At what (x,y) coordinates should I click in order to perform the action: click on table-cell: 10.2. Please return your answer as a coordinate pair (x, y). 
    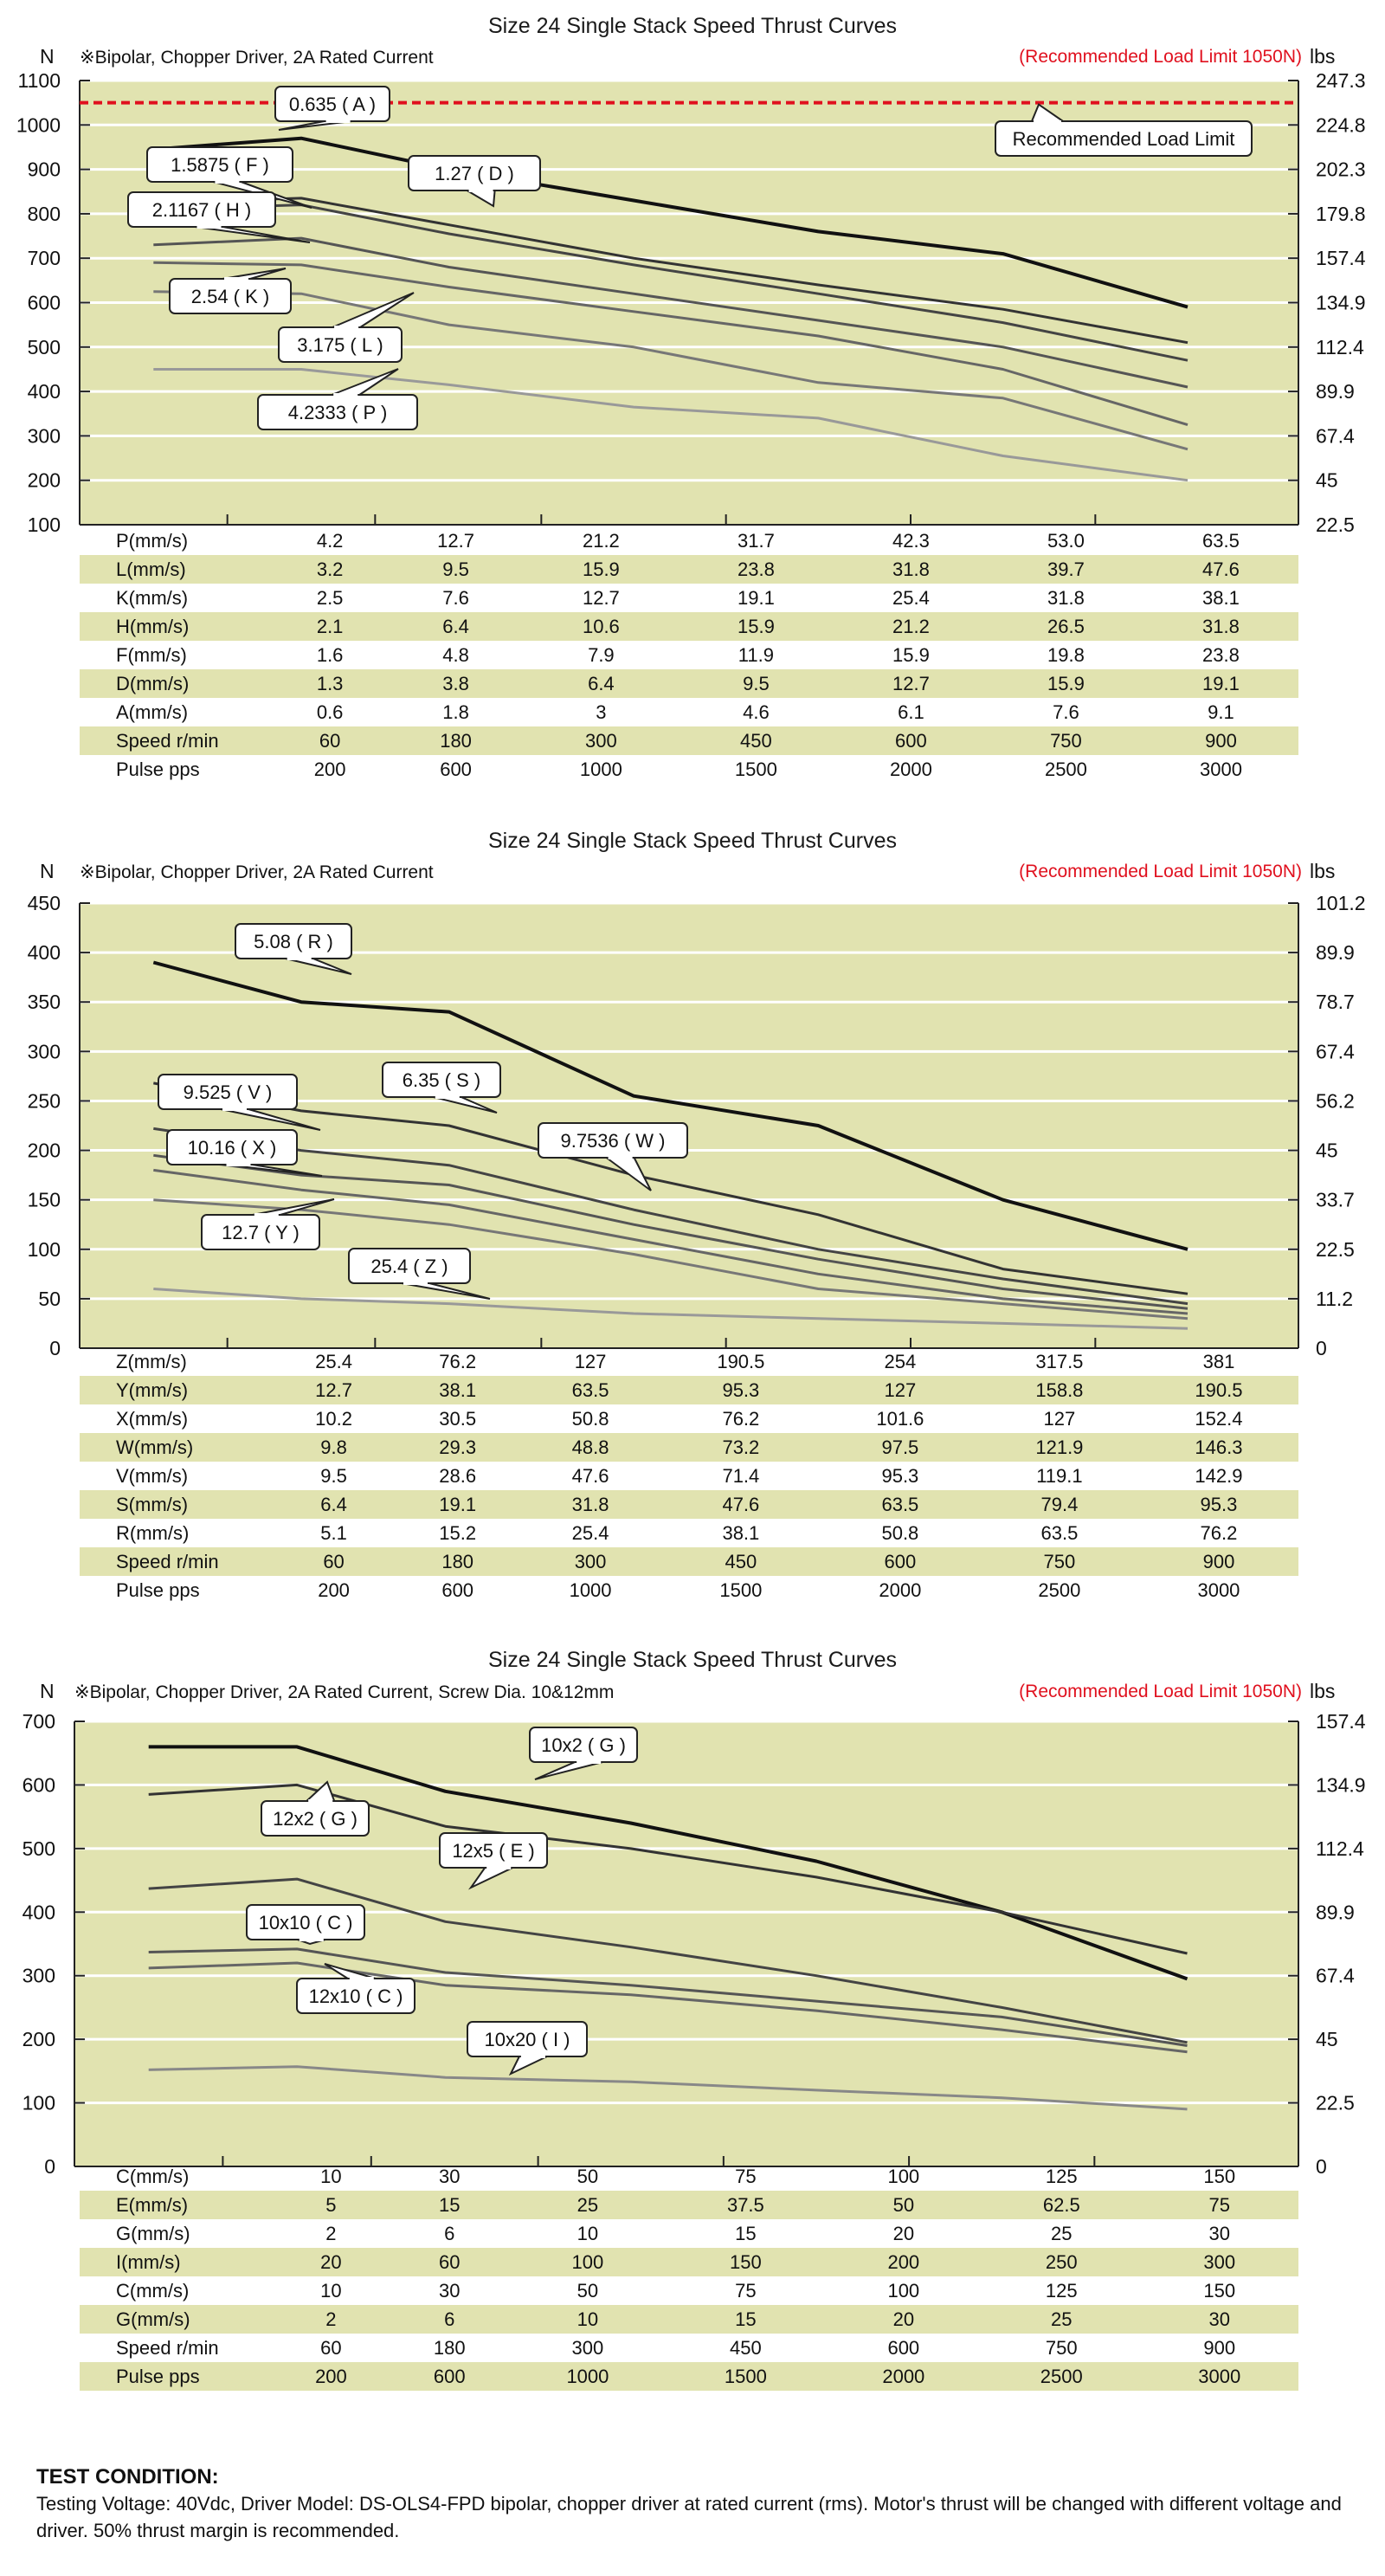
    Looking at the image, I should click on (333, 1418).